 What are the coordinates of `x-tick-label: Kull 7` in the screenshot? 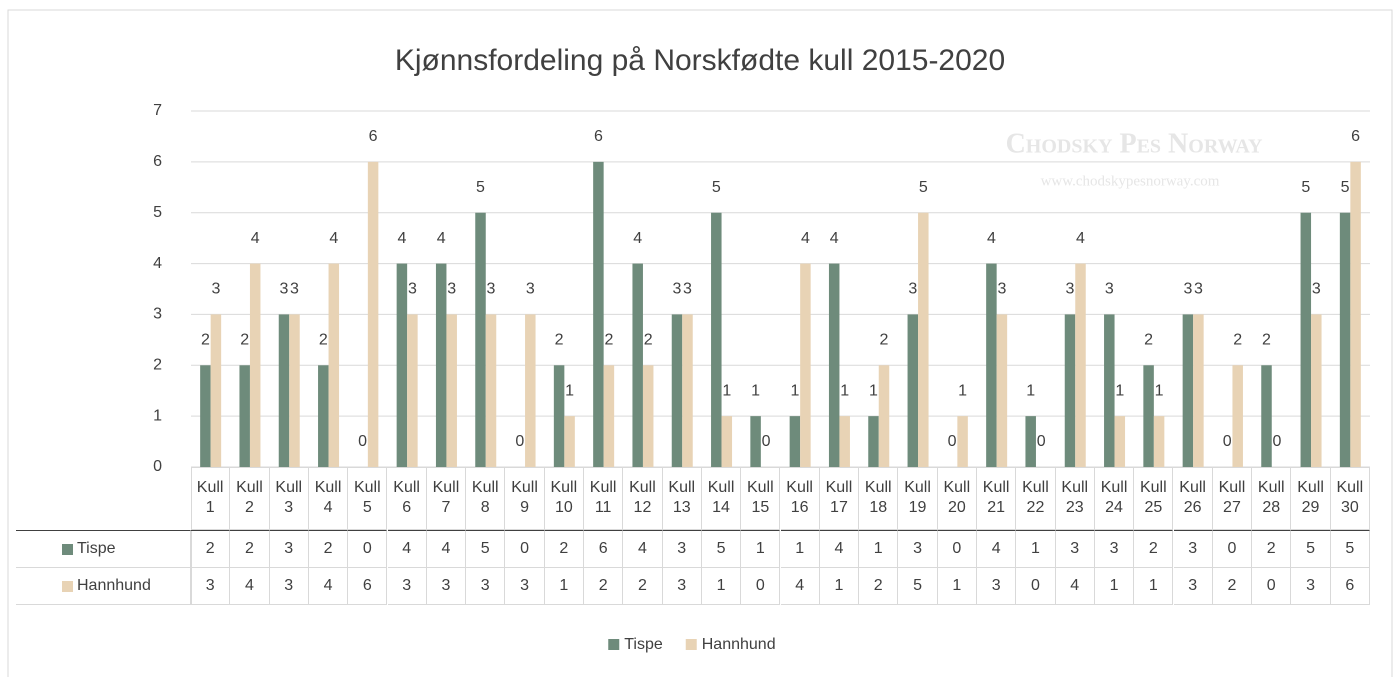 It's located at (446, 498).